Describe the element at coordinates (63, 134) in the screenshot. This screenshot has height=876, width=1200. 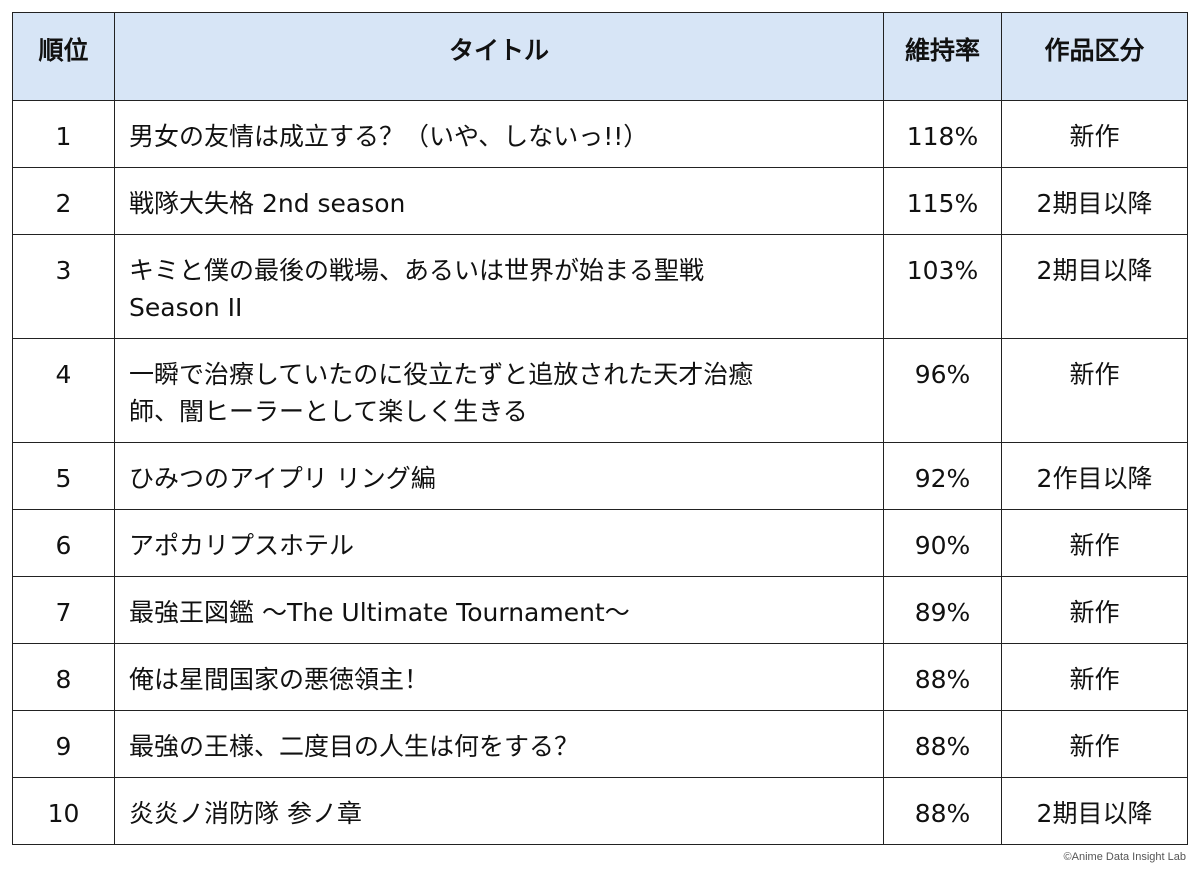
I see `rank-cell: 1` at that location.